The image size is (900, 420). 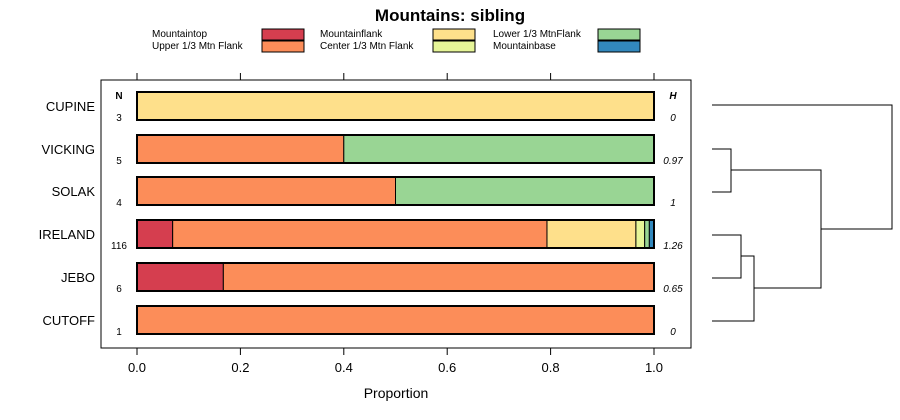 What do you see at coordinates (119, 332) in the screenshot?
I see `row-n-value: 1` at bounding box center [119, 332].